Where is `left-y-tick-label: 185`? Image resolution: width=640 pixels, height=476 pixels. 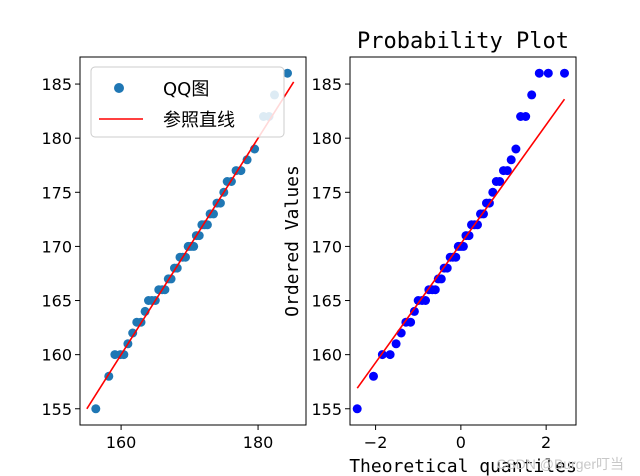
left-y-tick-label: 185 is located at coordinates (56, 84).